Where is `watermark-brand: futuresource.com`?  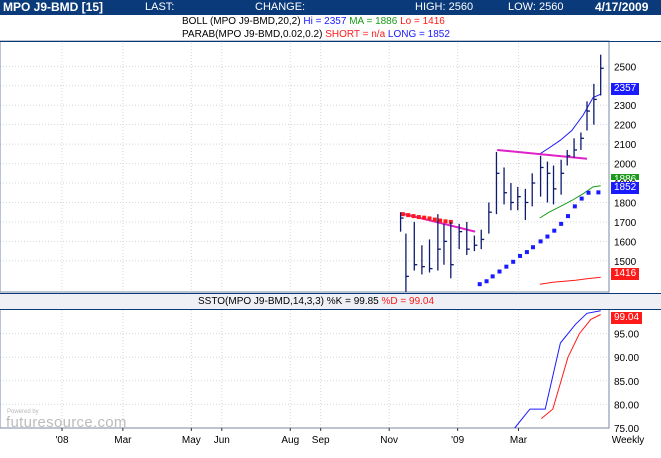 watermark-brand: futuresource.com is located at coordinates (66, 422).